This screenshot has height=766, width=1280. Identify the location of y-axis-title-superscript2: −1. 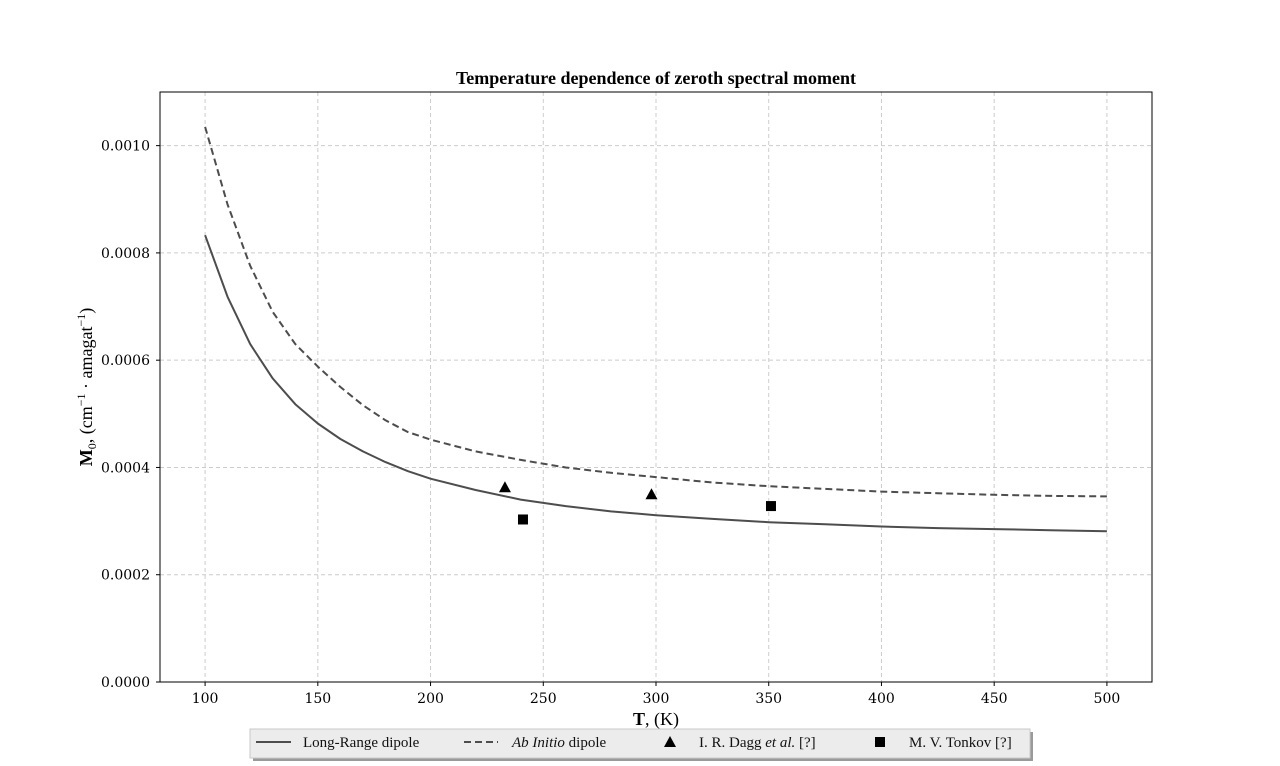
(81, 320).